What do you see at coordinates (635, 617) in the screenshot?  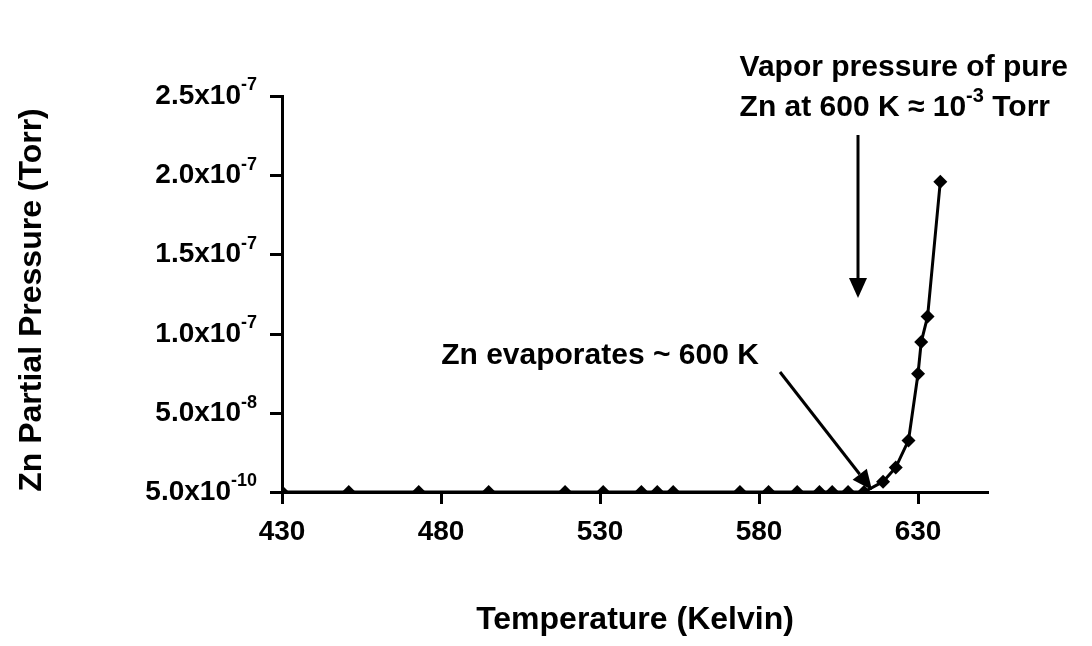 I see `x-axis-title: Temperature (Kelvin)` at bounding box center [635, 617].